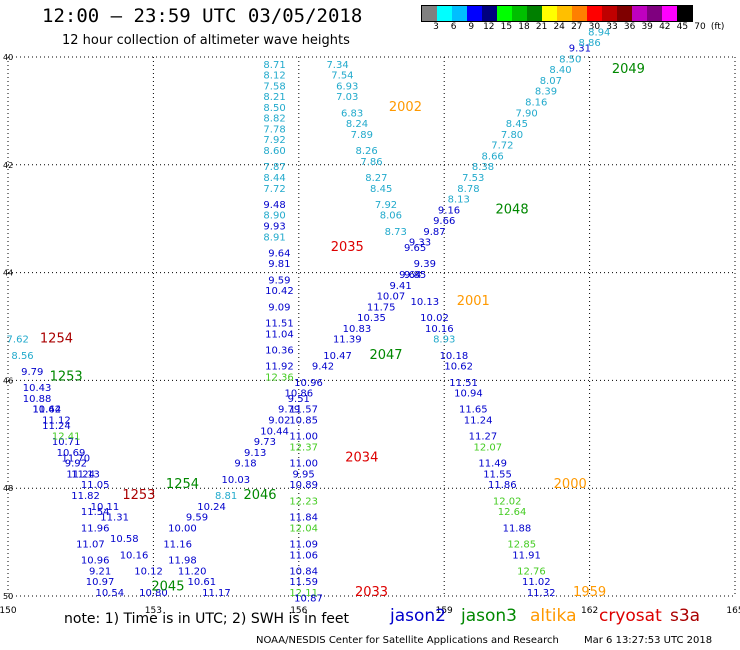  I want to click on pass-time-label: 1253, so click(138, 495).